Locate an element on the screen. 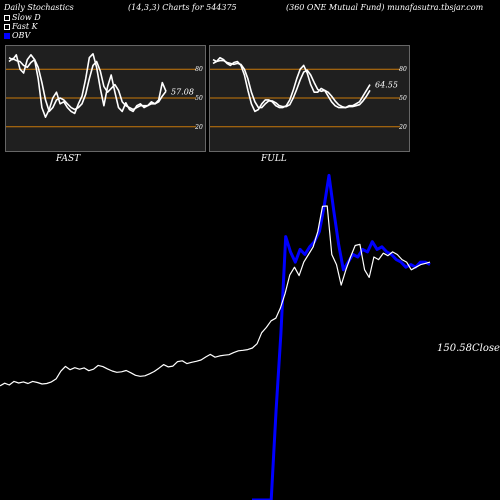 This screenshot has height=500, width=500. fast-panel-label: FAST is located at coordinates (68, 159).